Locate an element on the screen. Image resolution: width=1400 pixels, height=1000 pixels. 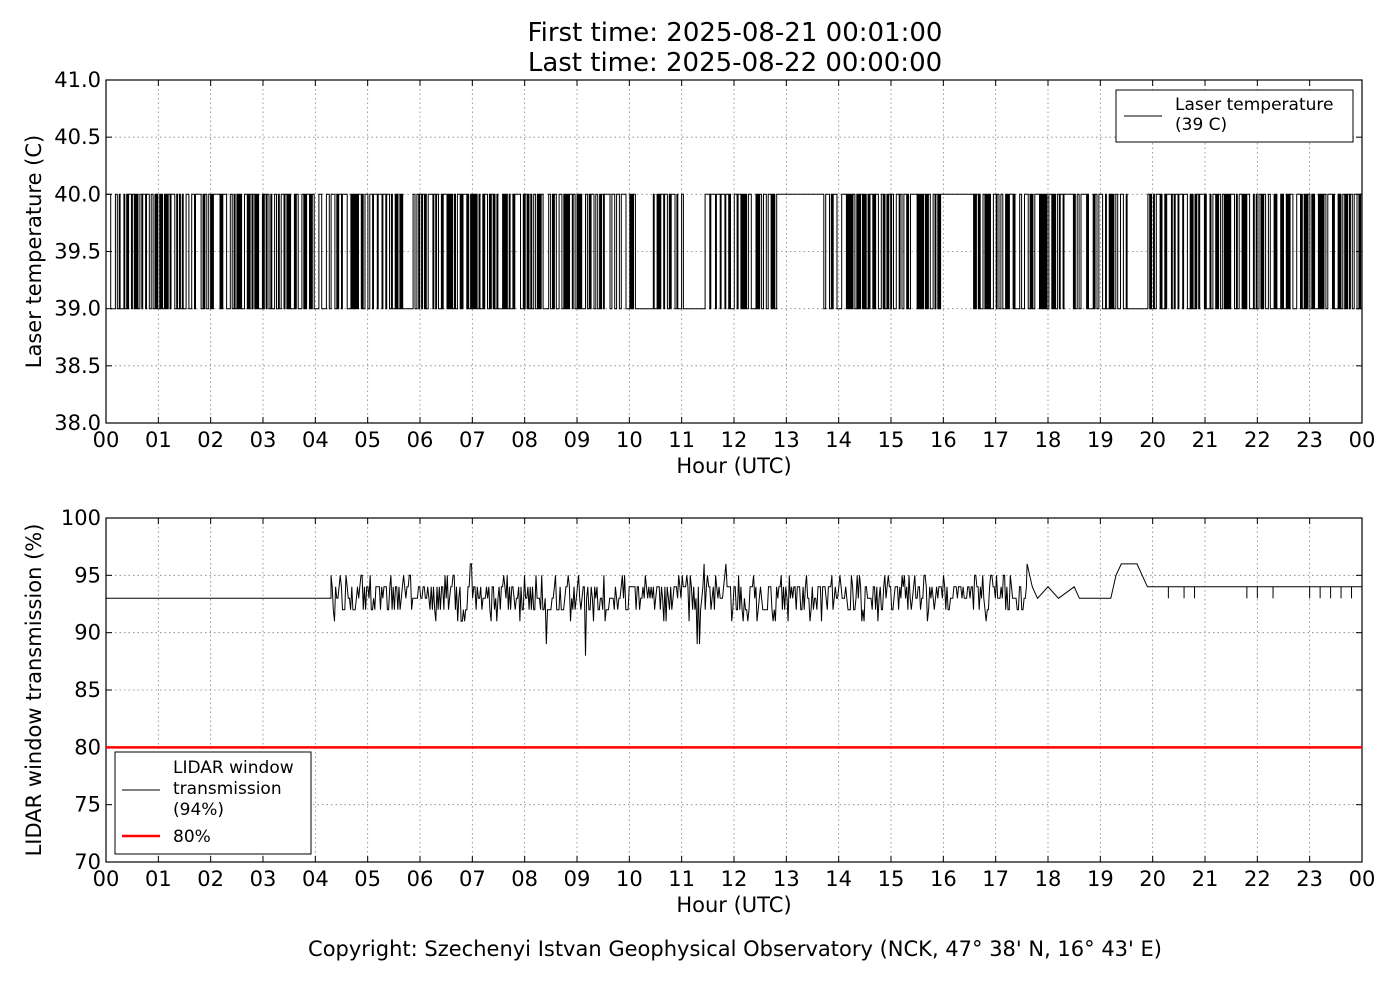
legend: Laser temperature(39 C) is located at coordinates (1234, 116).